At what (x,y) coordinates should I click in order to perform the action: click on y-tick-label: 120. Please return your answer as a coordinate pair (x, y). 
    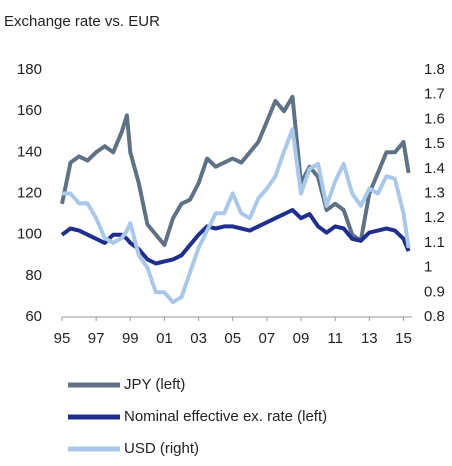
    Looking at the image, I should click on (29, 192).